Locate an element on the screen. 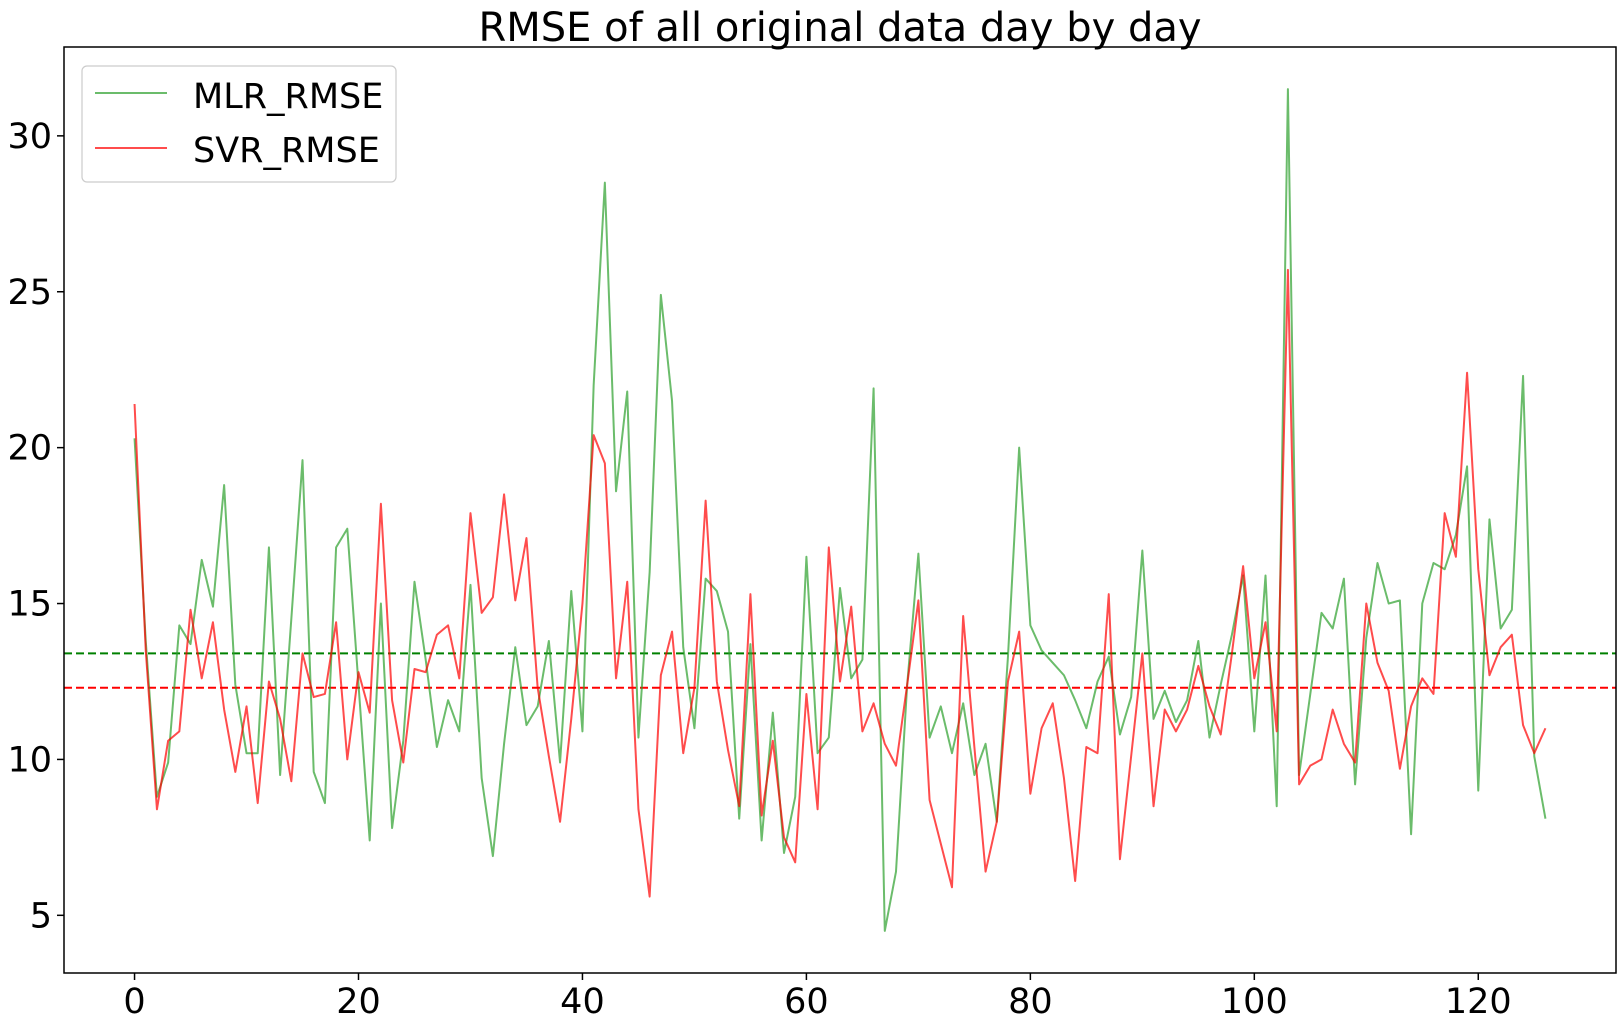 The width and height of the screenshot is (1623, 1027). y-tick-label: 25 is located at coordinates (29, 293).